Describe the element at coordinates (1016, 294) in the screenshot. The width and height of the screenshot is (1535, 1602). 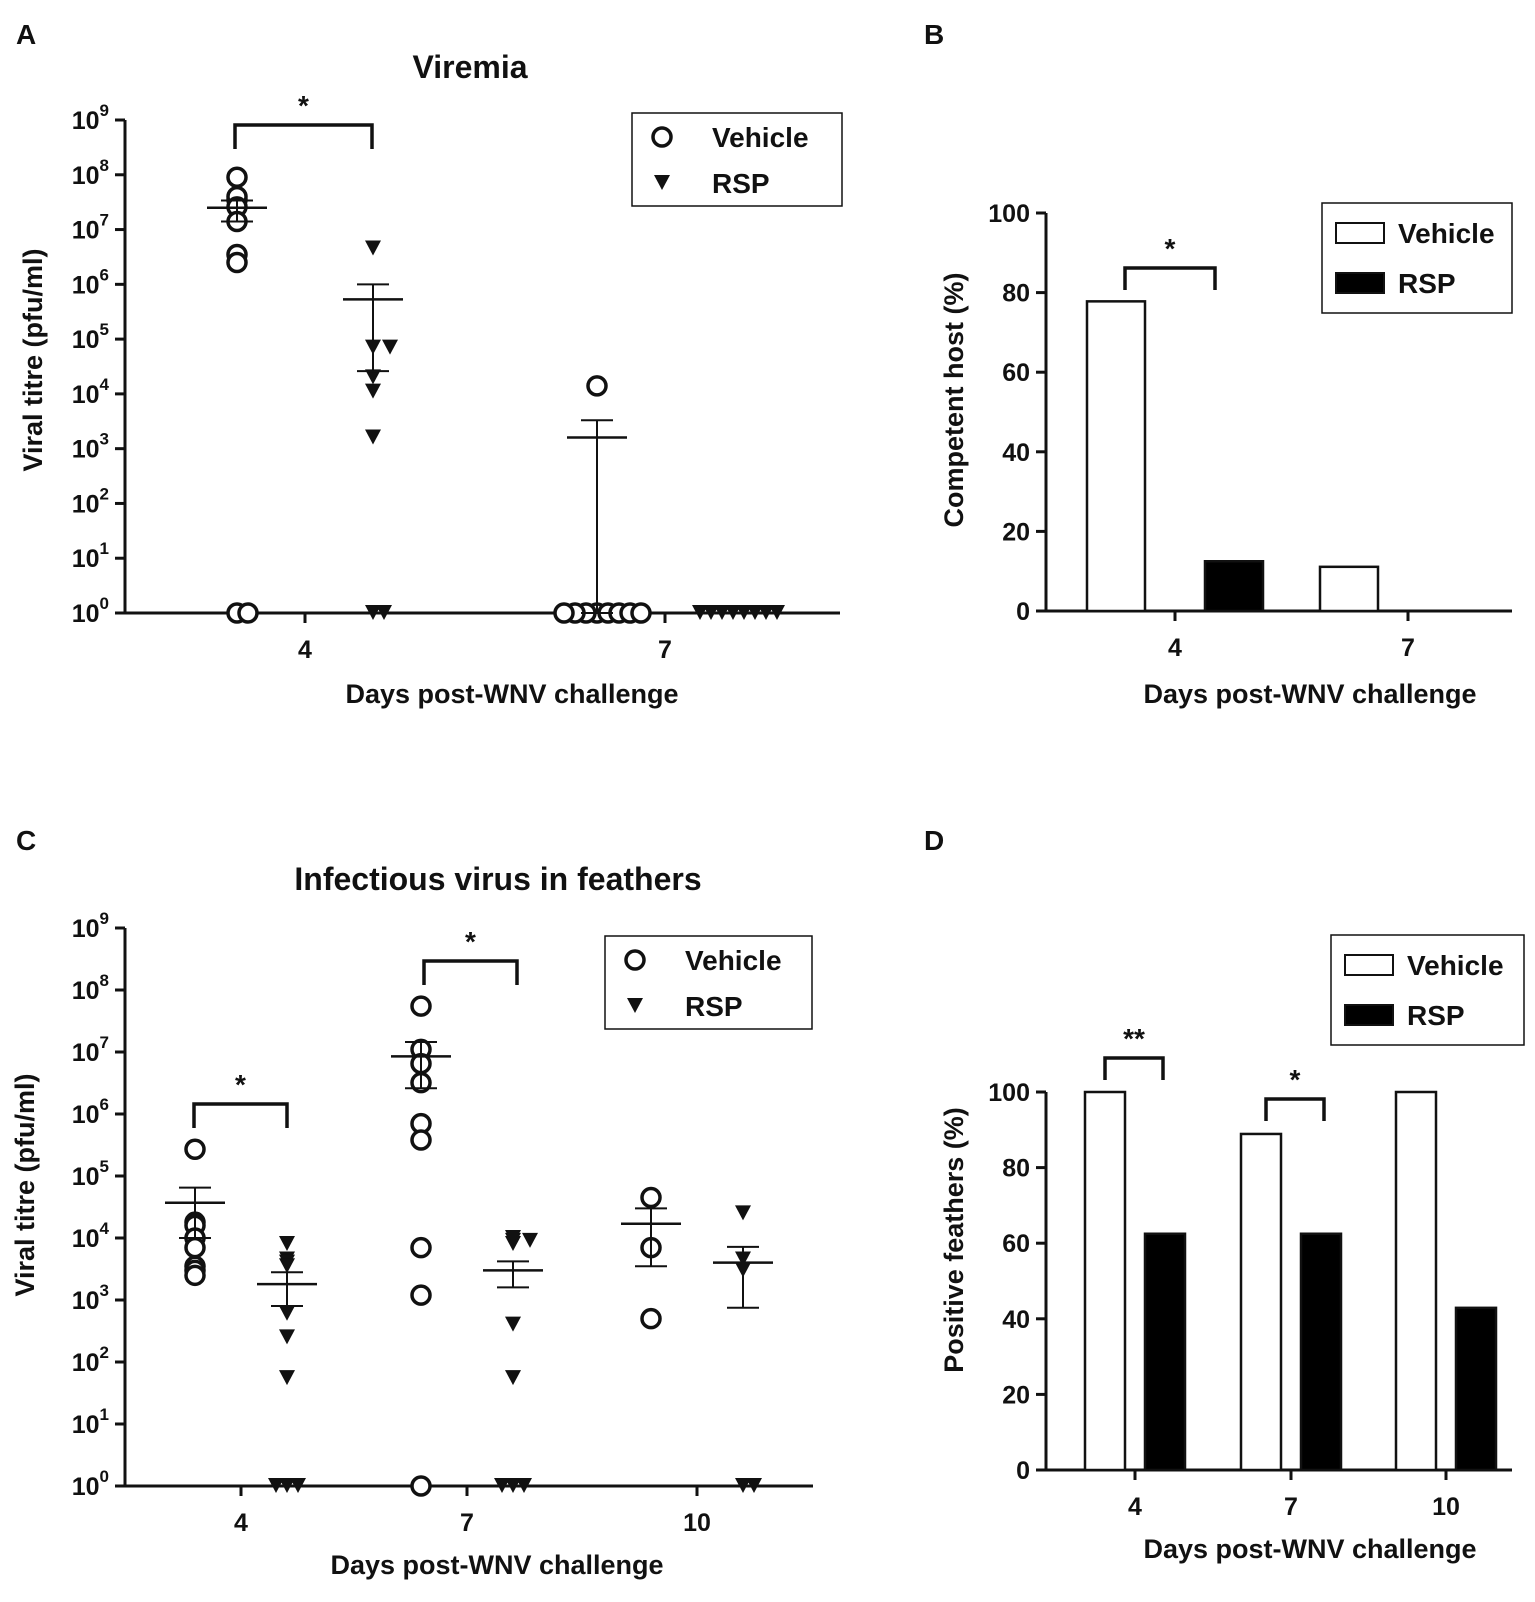
I see `y-tick-label: 80` at that location.